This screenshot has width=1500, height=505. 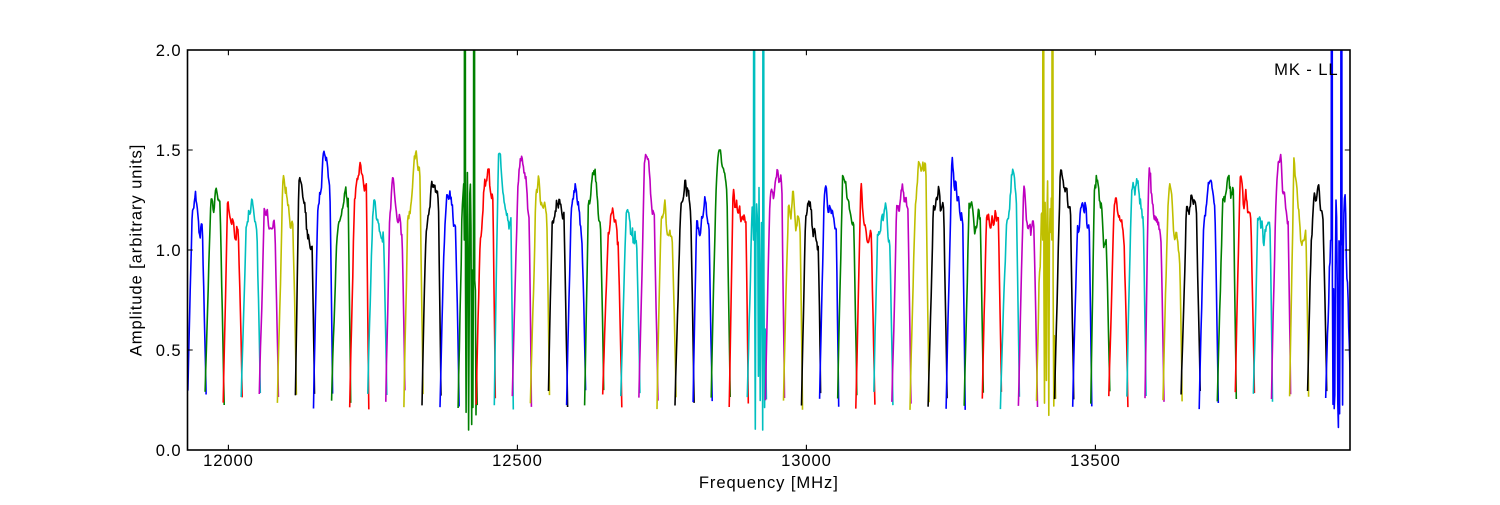 What do you see at coordinates (769, 482) in the screenshot?
I see `svg-text: Frequency [MHz]` at bounding box center [769, 482].